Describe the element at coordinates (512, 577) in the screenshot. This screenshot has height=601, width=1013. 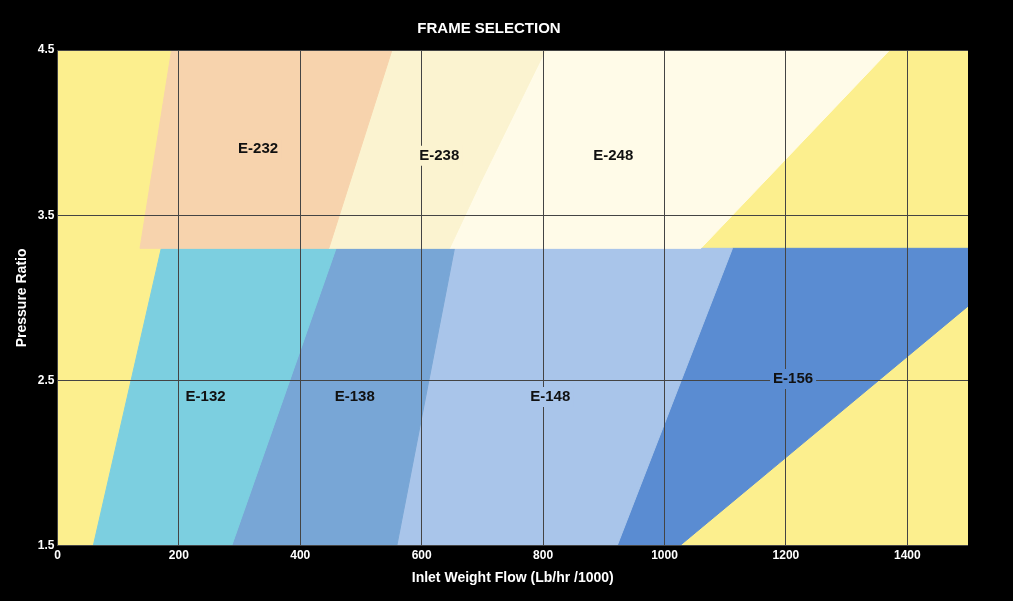
I see `x-axis-title: Inlet Weight Flow (Lb/hr /1000)` at that location.